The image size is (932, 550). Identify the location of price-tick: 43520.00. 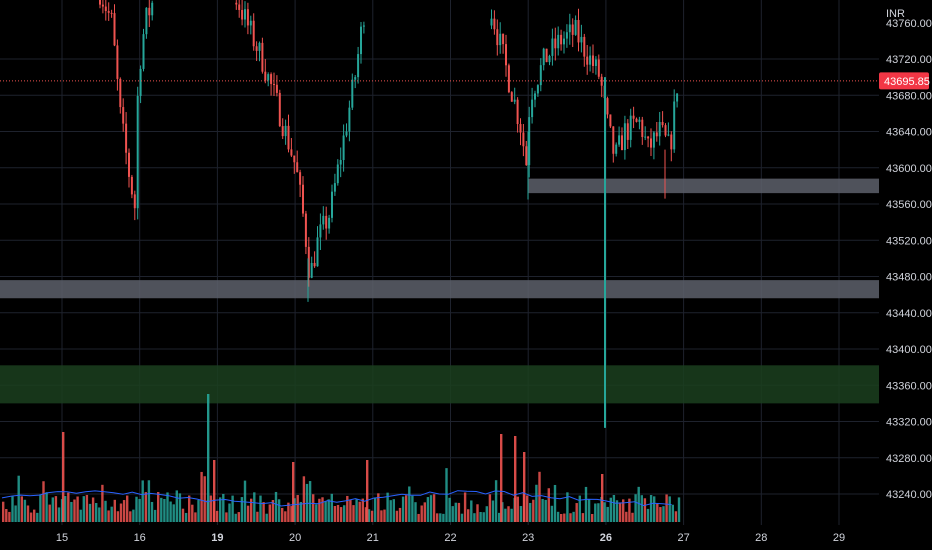
(909, 241).